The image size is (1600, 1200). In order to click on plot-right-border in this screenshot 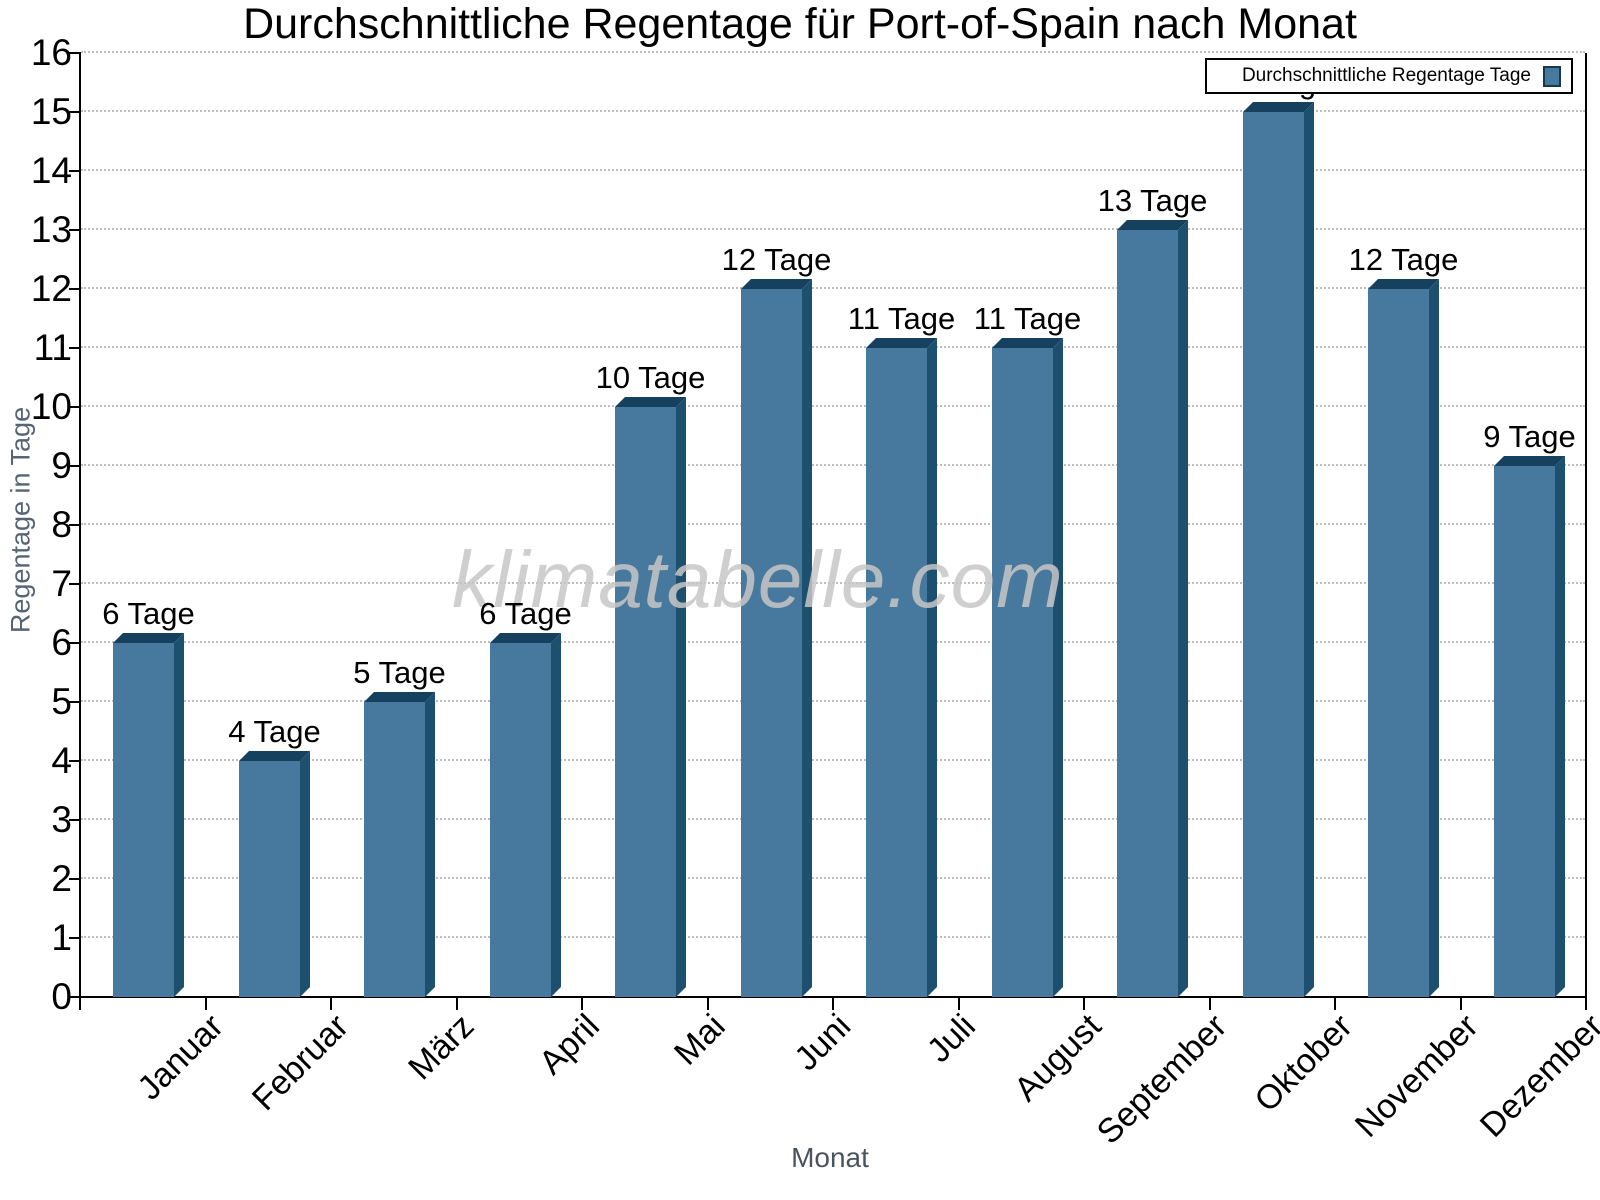, I will do `click(1586, 525)`.